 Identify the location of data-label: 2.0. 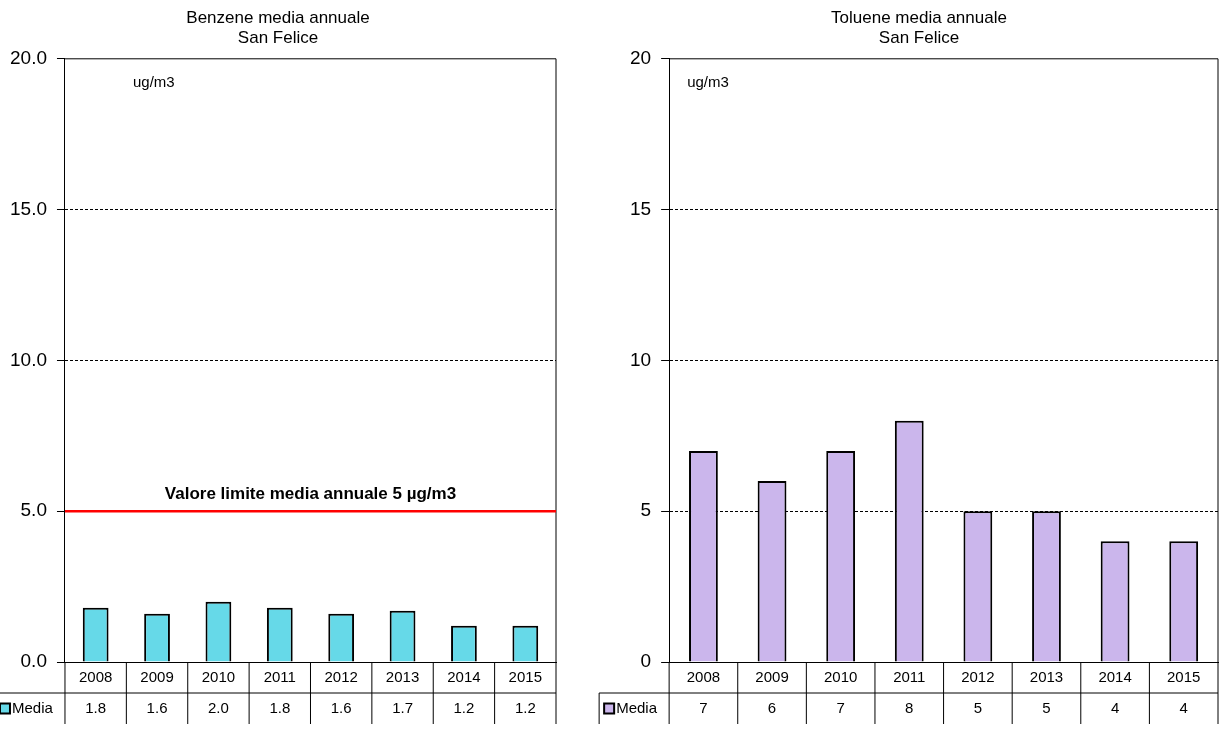
(218, 707).